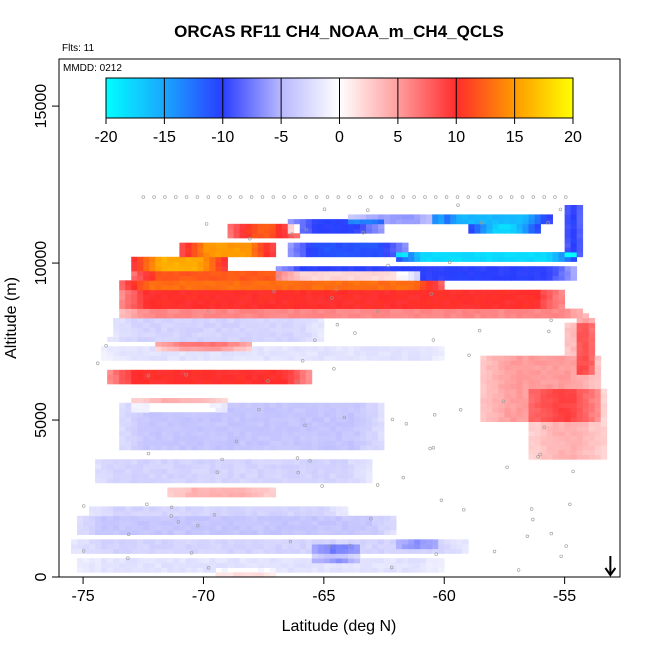 The height and width of the screenshot is (650, 650). Describe the element at coordinates (444, 596) in the screenshot. I see `x-tick-label: -60` at that location.